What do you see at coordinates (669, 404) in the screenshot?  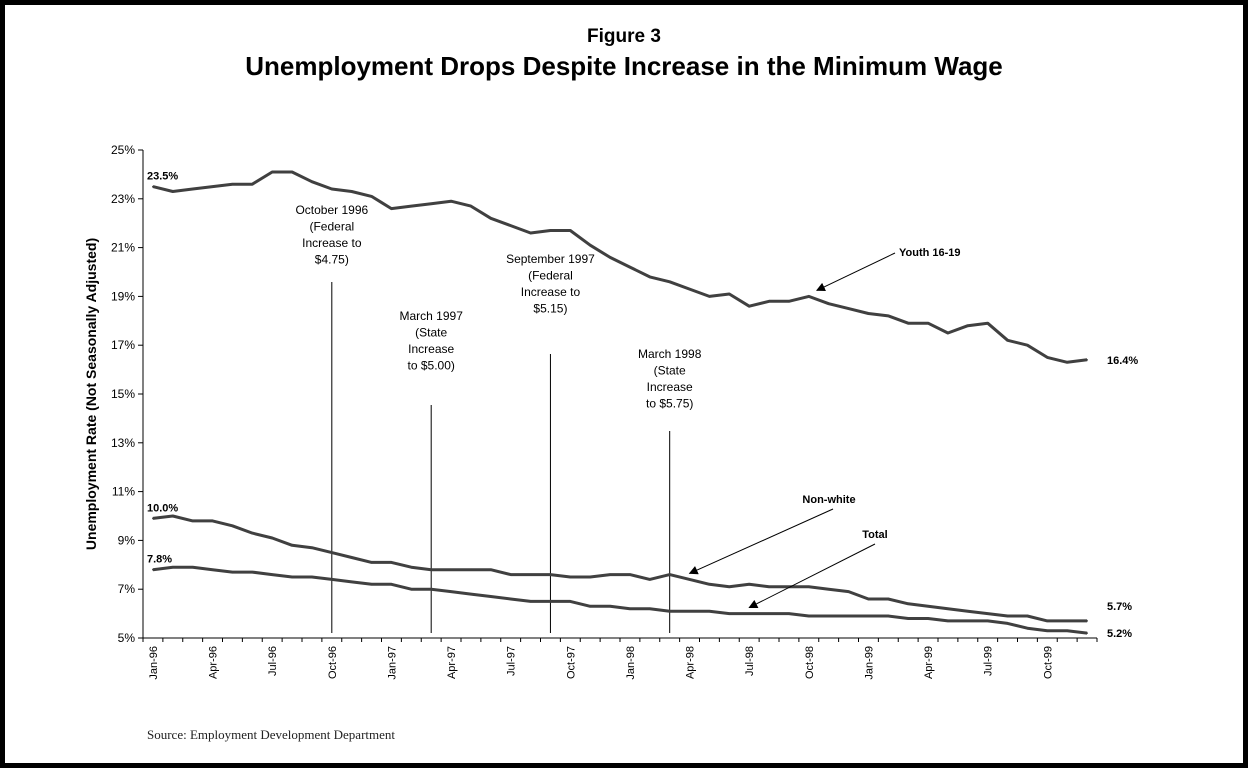 I see `annotation-text: to $5.75)` at bounding box center [669, 404].